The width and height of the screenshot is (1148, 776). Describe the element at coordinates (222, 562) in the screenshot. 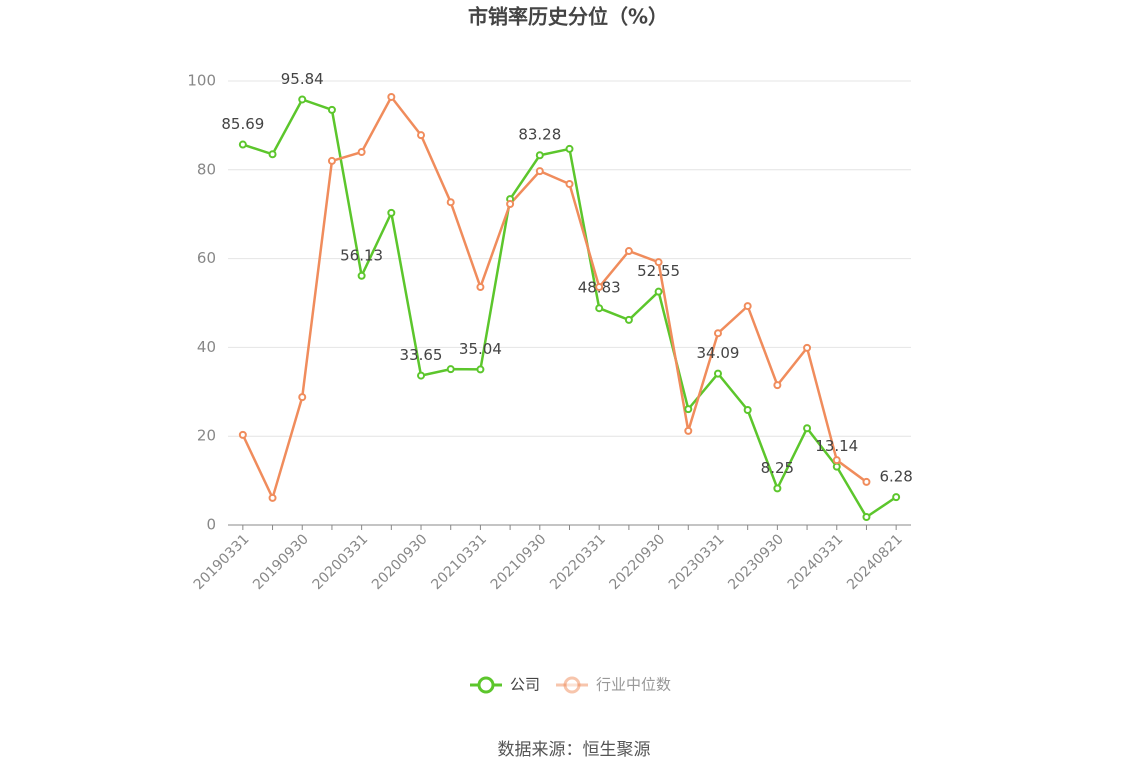

I see `x-tick-label: 20190331` at that location.